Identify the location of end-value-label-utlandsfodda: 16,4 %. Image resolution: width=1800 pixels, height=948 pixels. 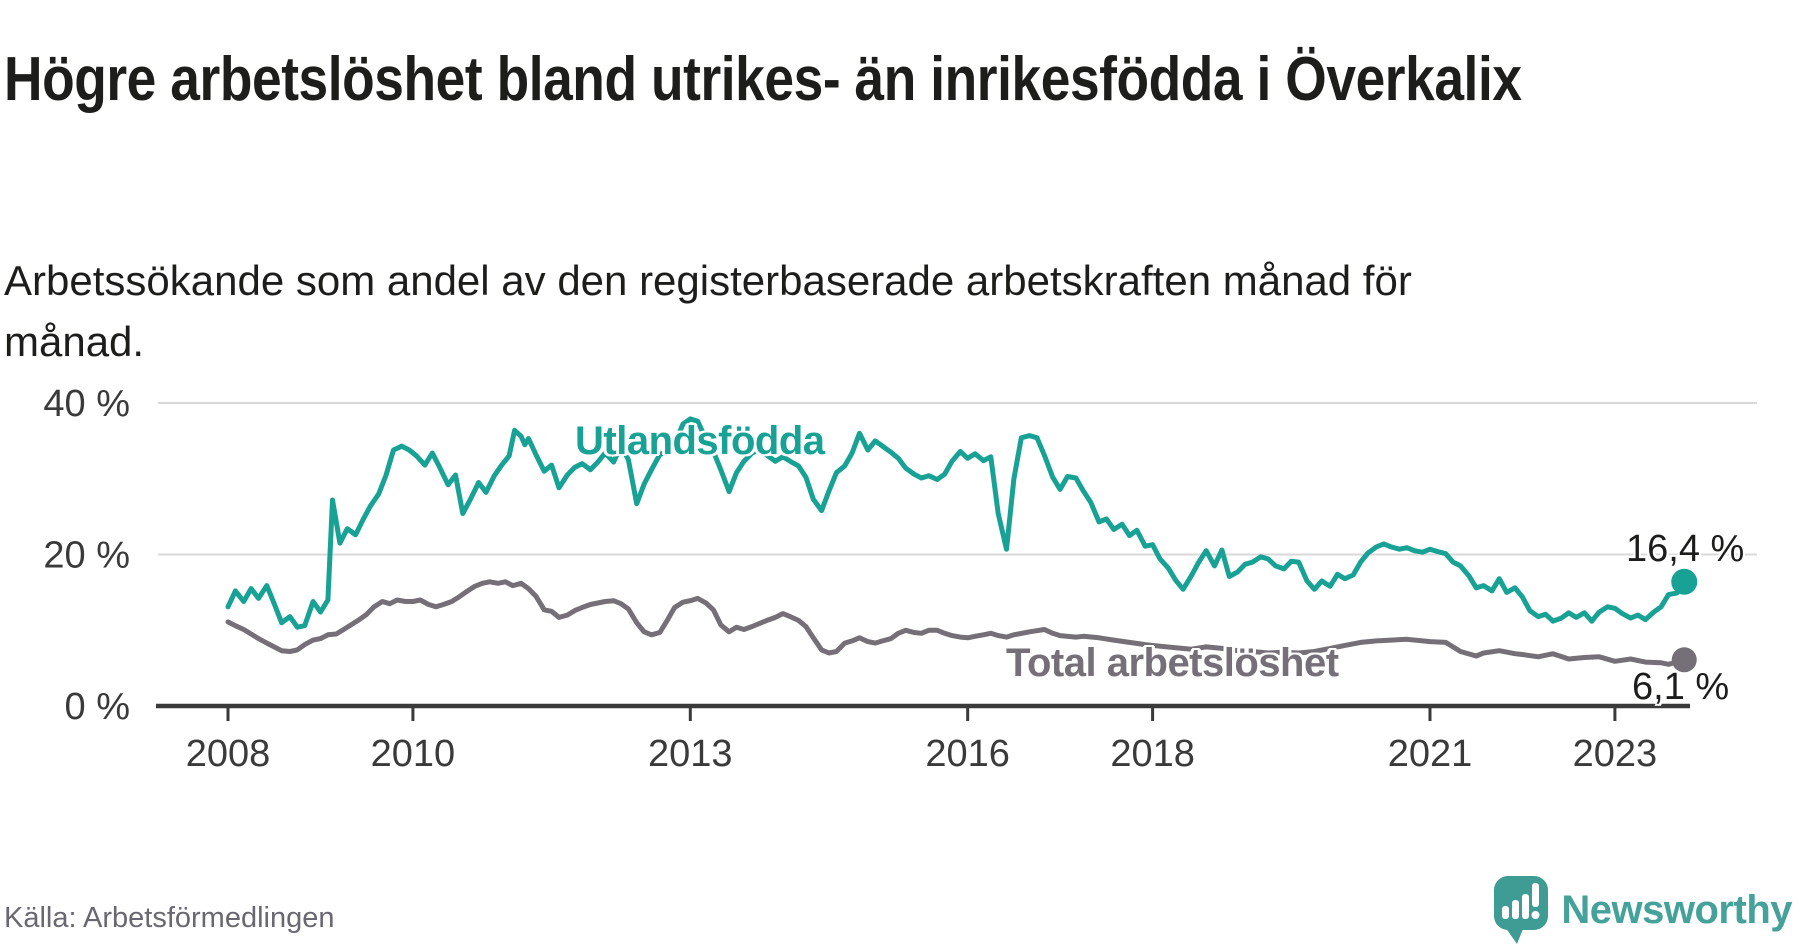
(1685, 549).